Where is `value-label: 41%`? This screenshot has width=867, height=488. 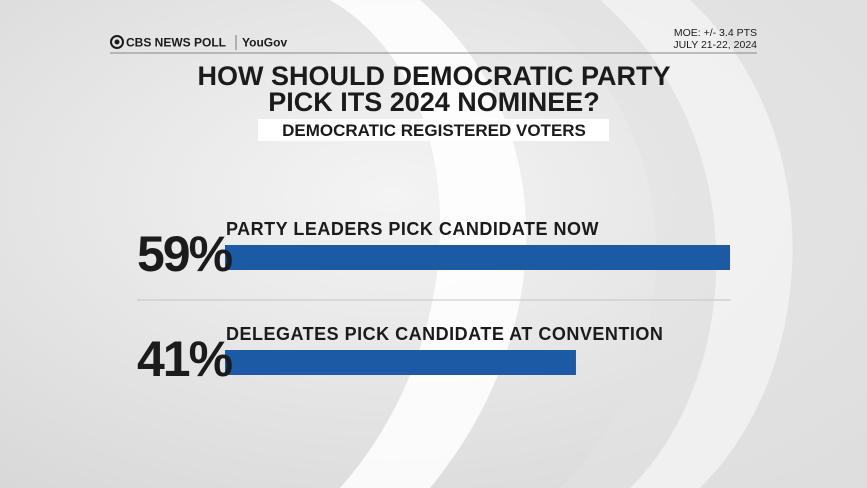 value-label: 41% is located at coordinates (185, 359).